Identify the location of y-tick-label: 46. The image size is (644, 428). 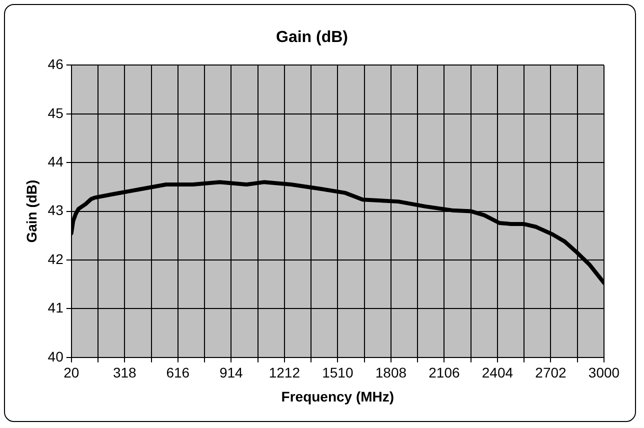
(56, 64).